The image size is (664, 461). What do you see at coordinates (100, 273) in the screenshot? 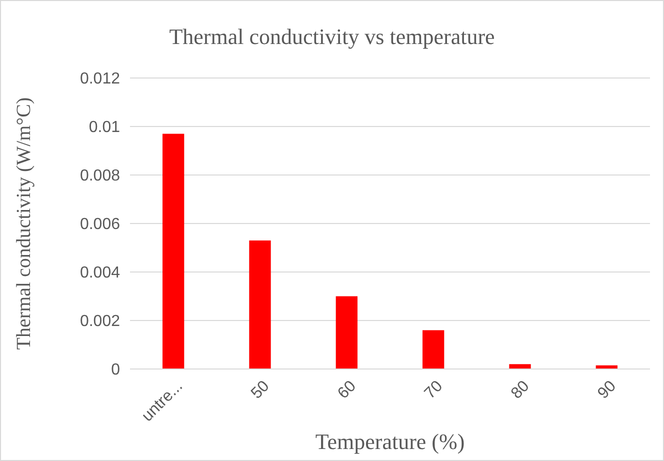
I see `y-tick-label: 0.004` at bounding box center [100, 273].